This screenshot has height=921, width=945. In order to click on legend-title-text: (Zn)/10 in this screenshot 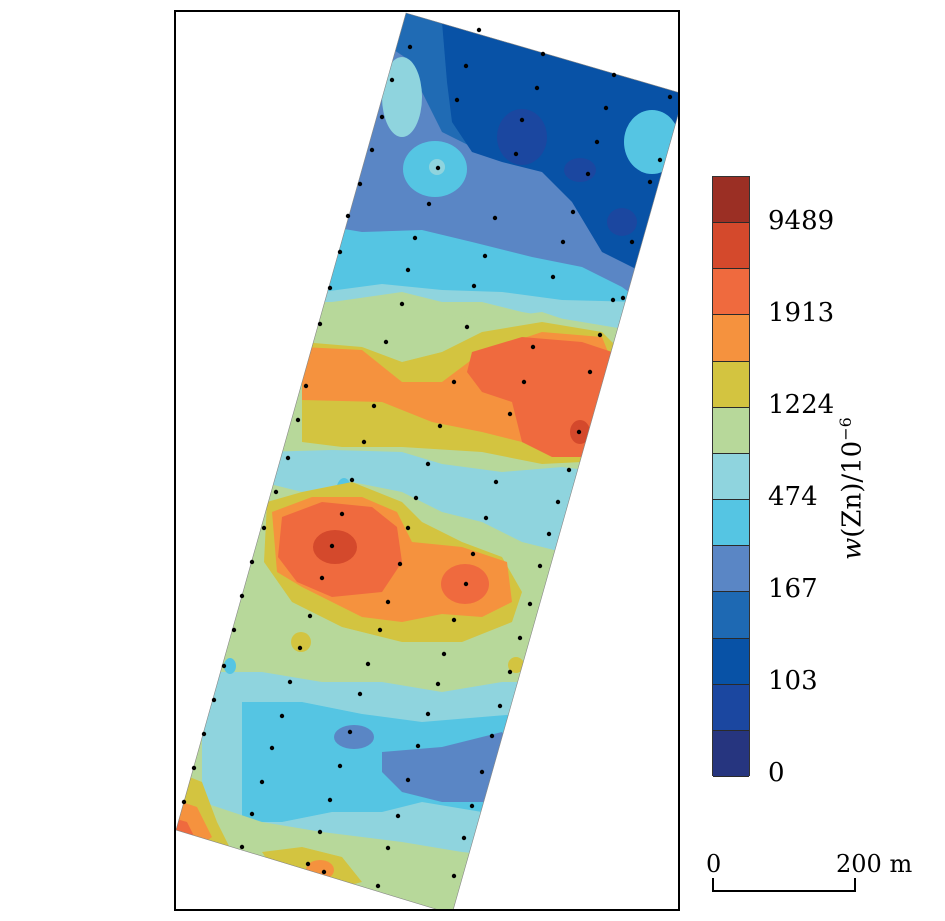, I will do `click(852, 489)`.